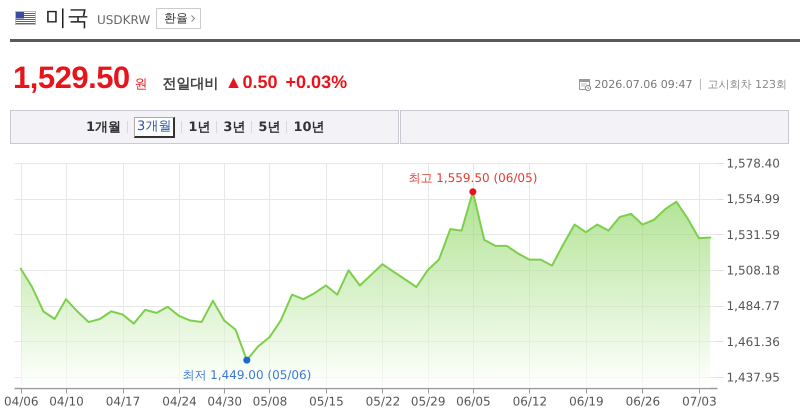  I want to click on y-tick-label: 1,554.99, so click(753, 199).